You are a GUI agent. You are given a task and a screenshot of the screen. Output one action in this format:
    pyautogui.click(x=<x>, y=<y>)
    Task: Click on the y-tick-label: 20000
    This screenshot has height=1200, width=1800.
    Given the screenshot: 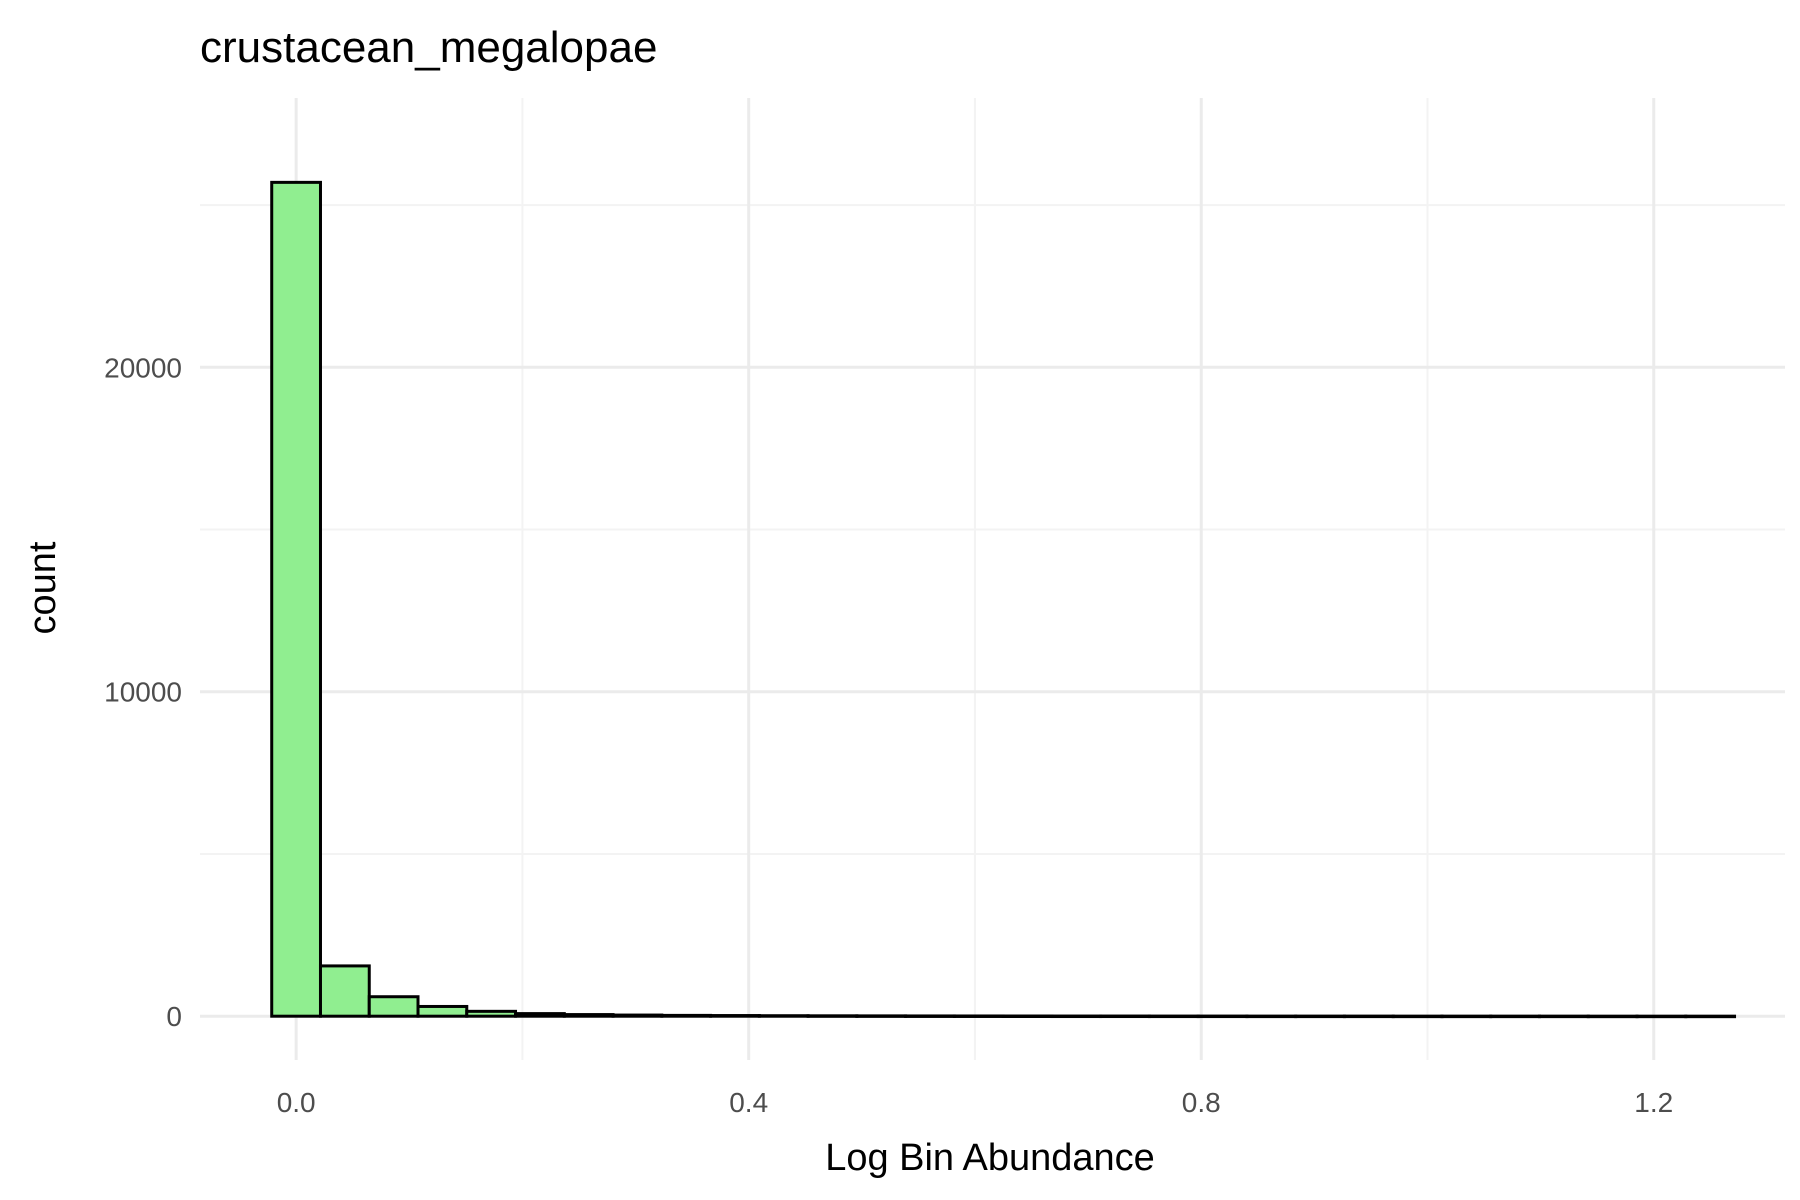 What is the action you would take?
    pyautogui.click(x=143, y=367)
    